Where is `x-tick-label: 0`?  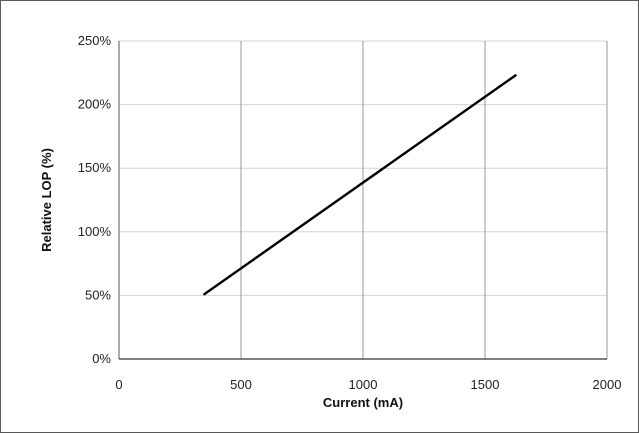 x-tick-label: 0 is located at coordinates (118, 384).